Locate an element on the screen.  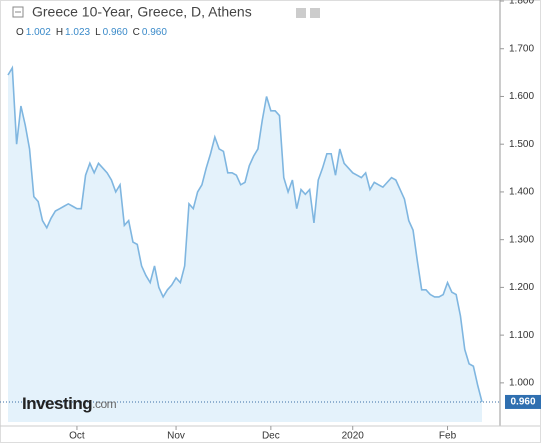
ohlc-key: L is located at coordinates (98, 32).